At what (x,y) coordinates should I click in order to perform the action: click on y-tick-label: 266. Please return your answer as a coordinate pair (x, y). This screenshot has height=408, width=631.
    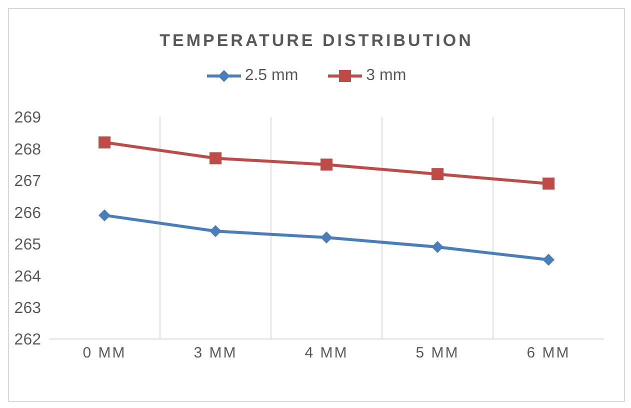
    Looking at the image, I should click on (28, 213).